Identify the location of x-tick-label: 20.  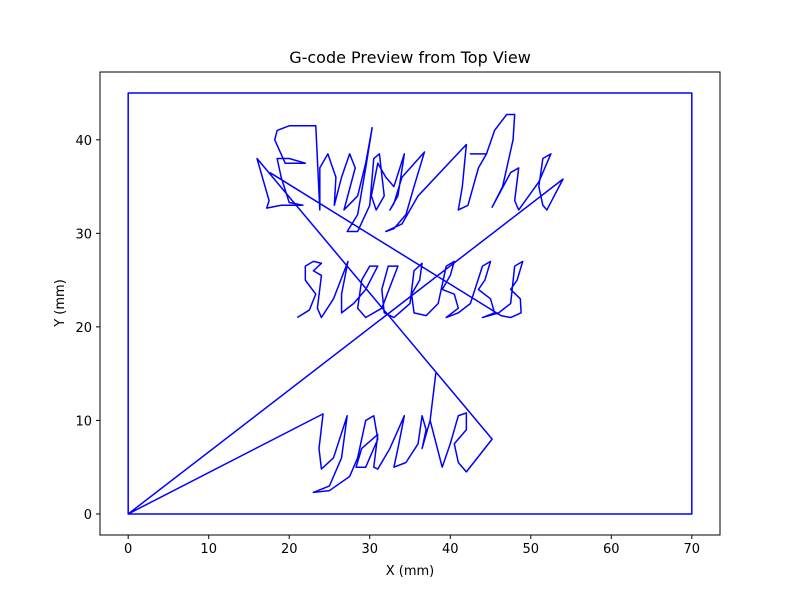
(289, 549).